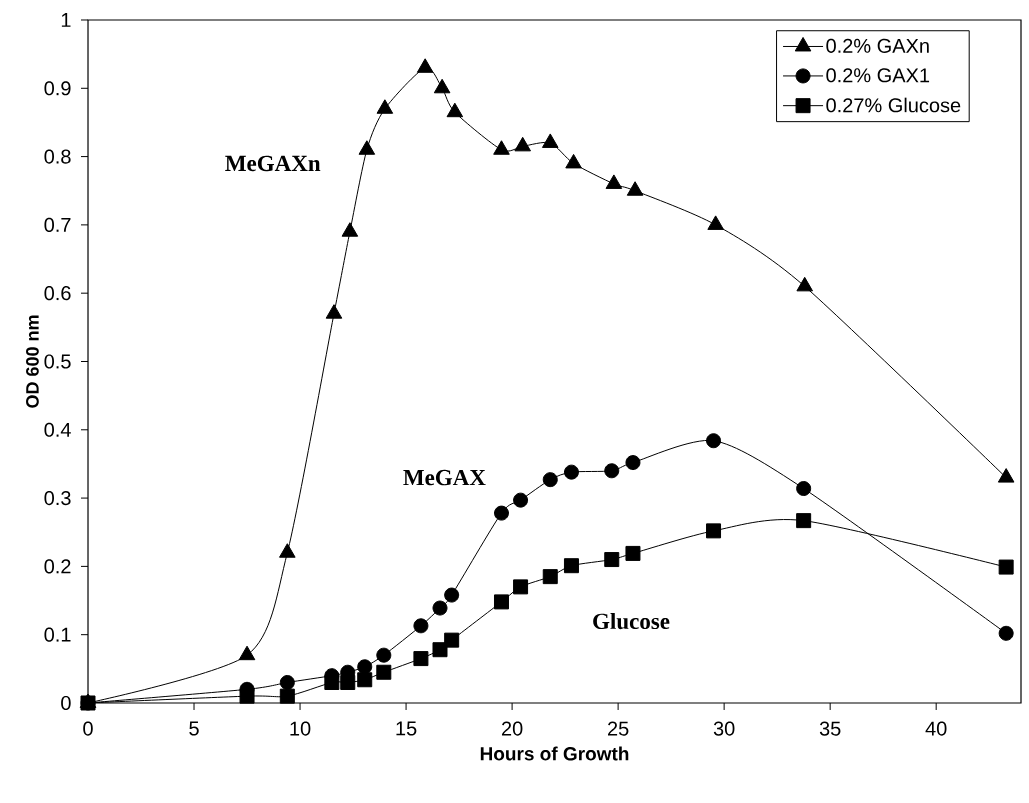 The height and width of the screenshot is (803, 1029). What do you see at coordinates (877, 45) in the screenshot?
I see `legend-label: 0.2% GAXn` at bounding box center [877, 45].